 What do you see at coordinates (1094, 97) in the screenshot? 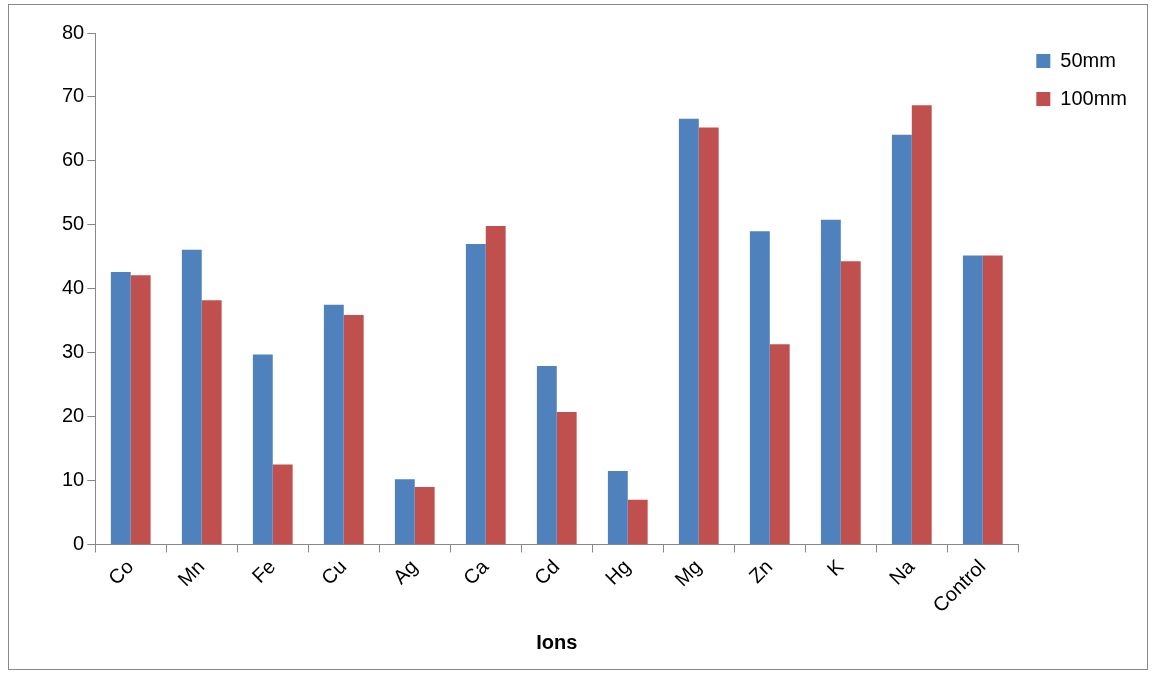
I see `legend-label: 100mm` at bounding box center [1094, 97].